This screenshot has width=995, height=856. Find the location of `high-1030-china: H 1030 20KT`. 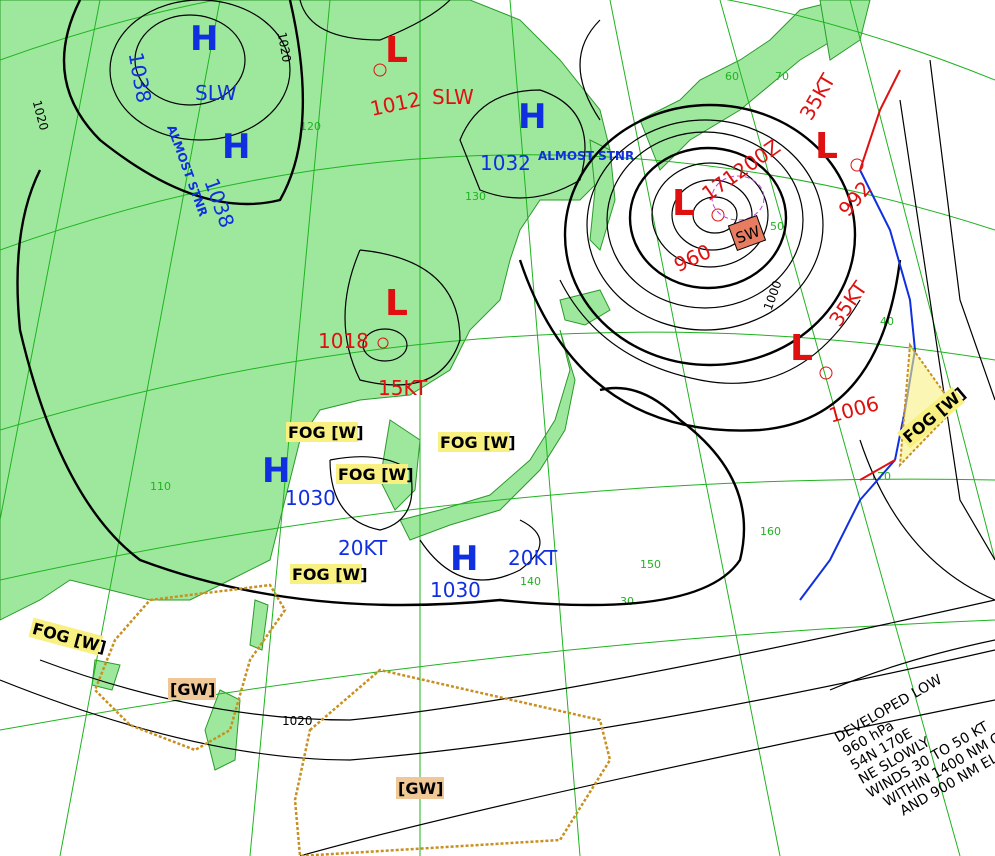

high-1030-china: H 1030 20KT is located at coordinates (325, 505).